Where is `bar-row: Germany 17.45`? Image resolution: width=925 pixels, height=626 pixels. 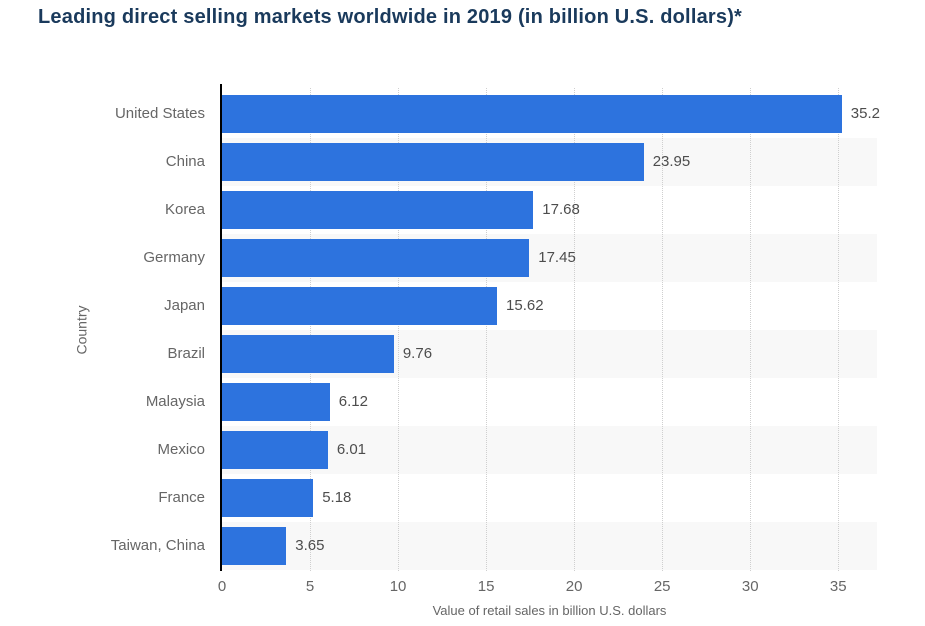
bar-row: Germany 17.45 is located at coordinates (462, 258).